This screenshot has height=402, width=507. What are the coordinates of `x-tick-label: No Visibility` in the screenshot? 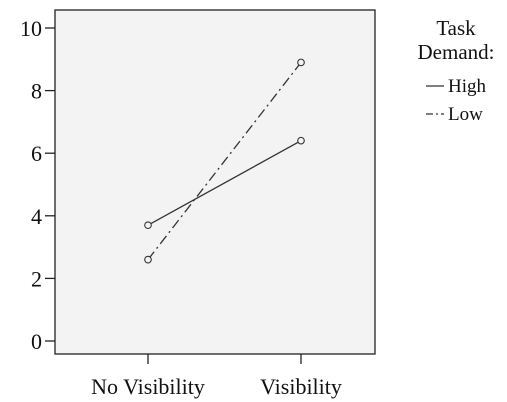 It's located at (148, 386).